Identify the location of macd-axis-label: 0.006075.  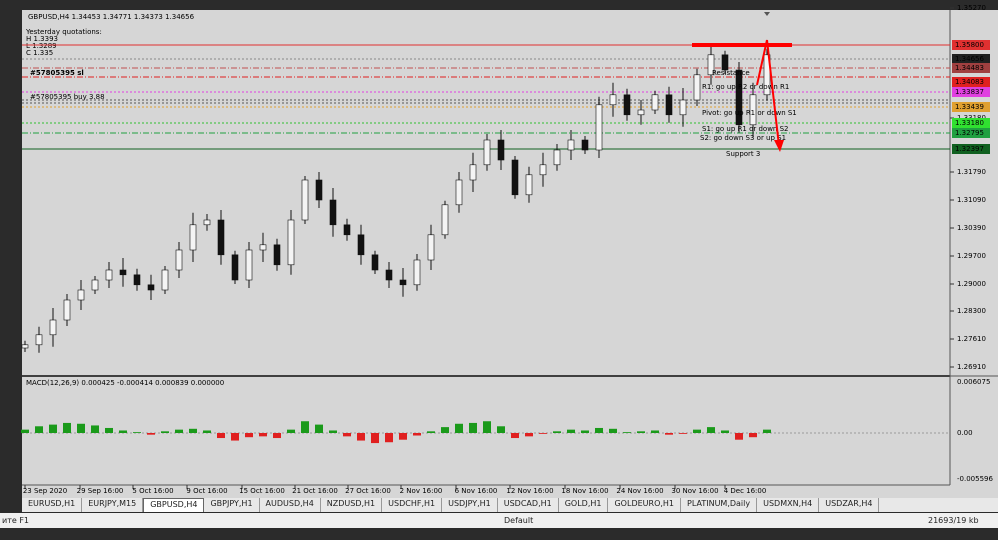
(973, 382).